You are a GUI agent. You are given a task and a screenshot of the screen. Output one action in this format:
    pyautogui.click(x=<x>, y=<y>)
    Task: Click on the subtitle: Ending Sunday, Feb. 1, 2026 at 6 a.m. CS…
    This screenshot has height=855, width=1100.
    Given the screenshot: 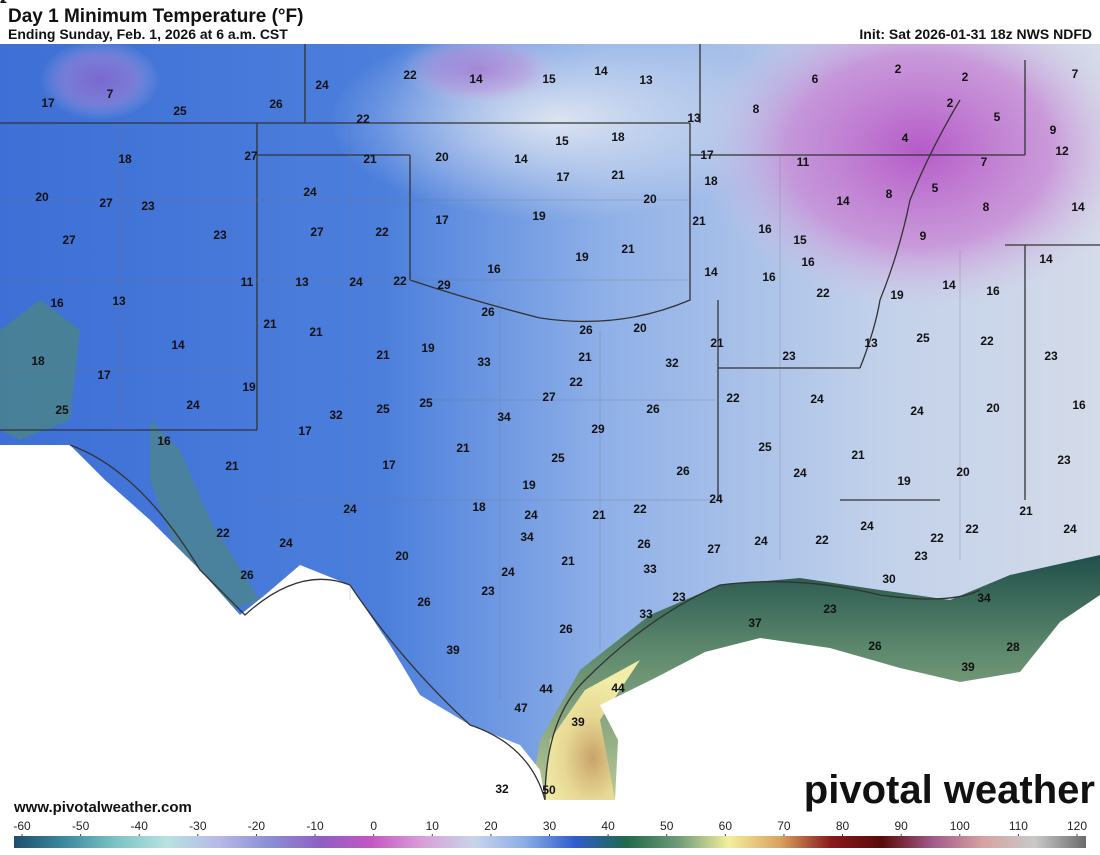 What is the action you would take?
    pyautogui.click(x=148, y=34)
    